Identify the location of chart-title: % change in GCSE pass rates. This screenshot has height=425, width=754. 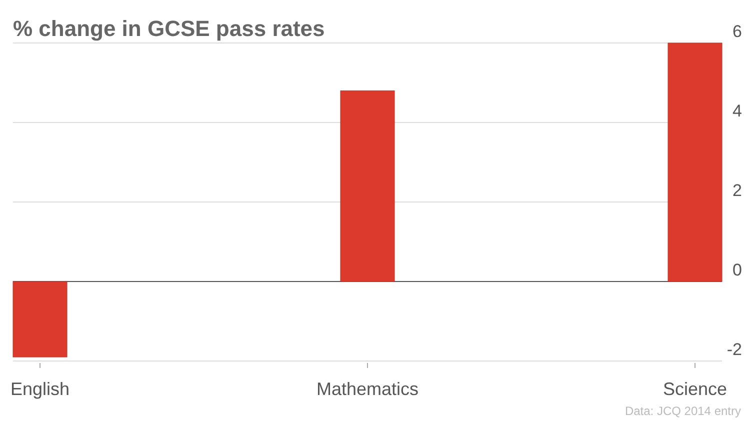
(169, 28).